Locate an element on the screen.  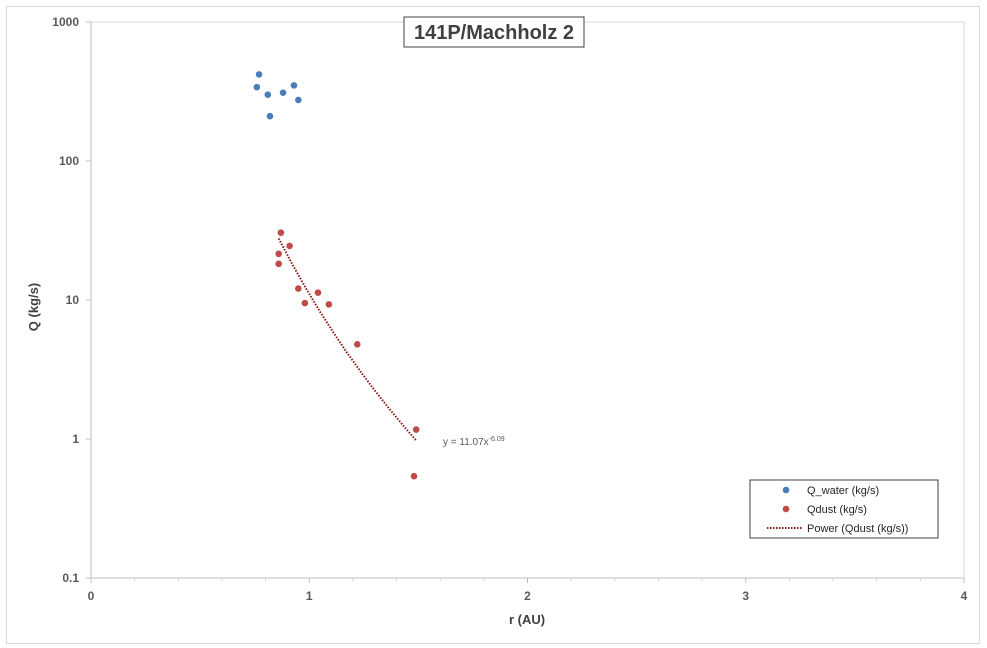
y-tick-label: 10 is located at coordinates (73, 300).